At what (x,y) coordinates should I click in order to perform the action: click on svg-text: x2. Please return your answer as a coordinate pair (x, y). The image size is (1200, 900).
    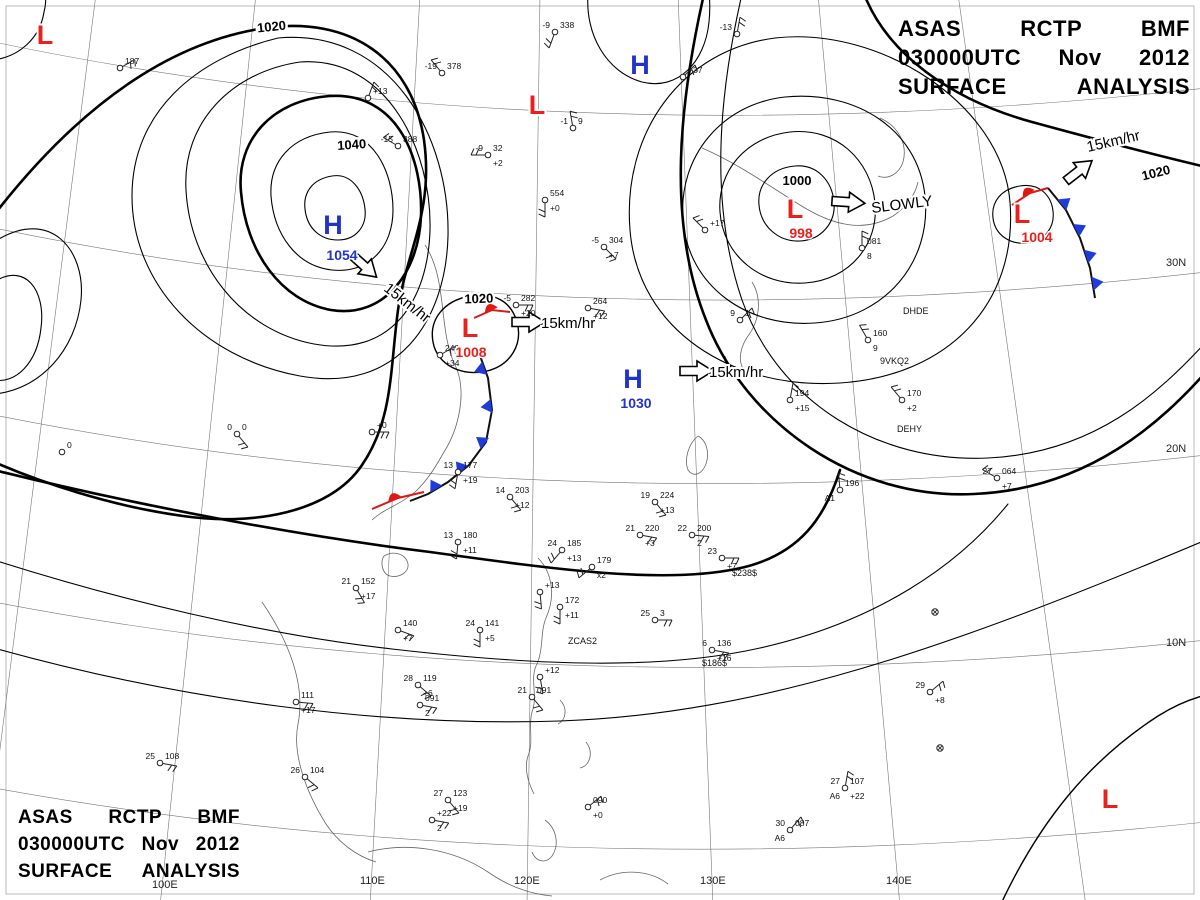
    Looking at the image, I should click on (601, 575).